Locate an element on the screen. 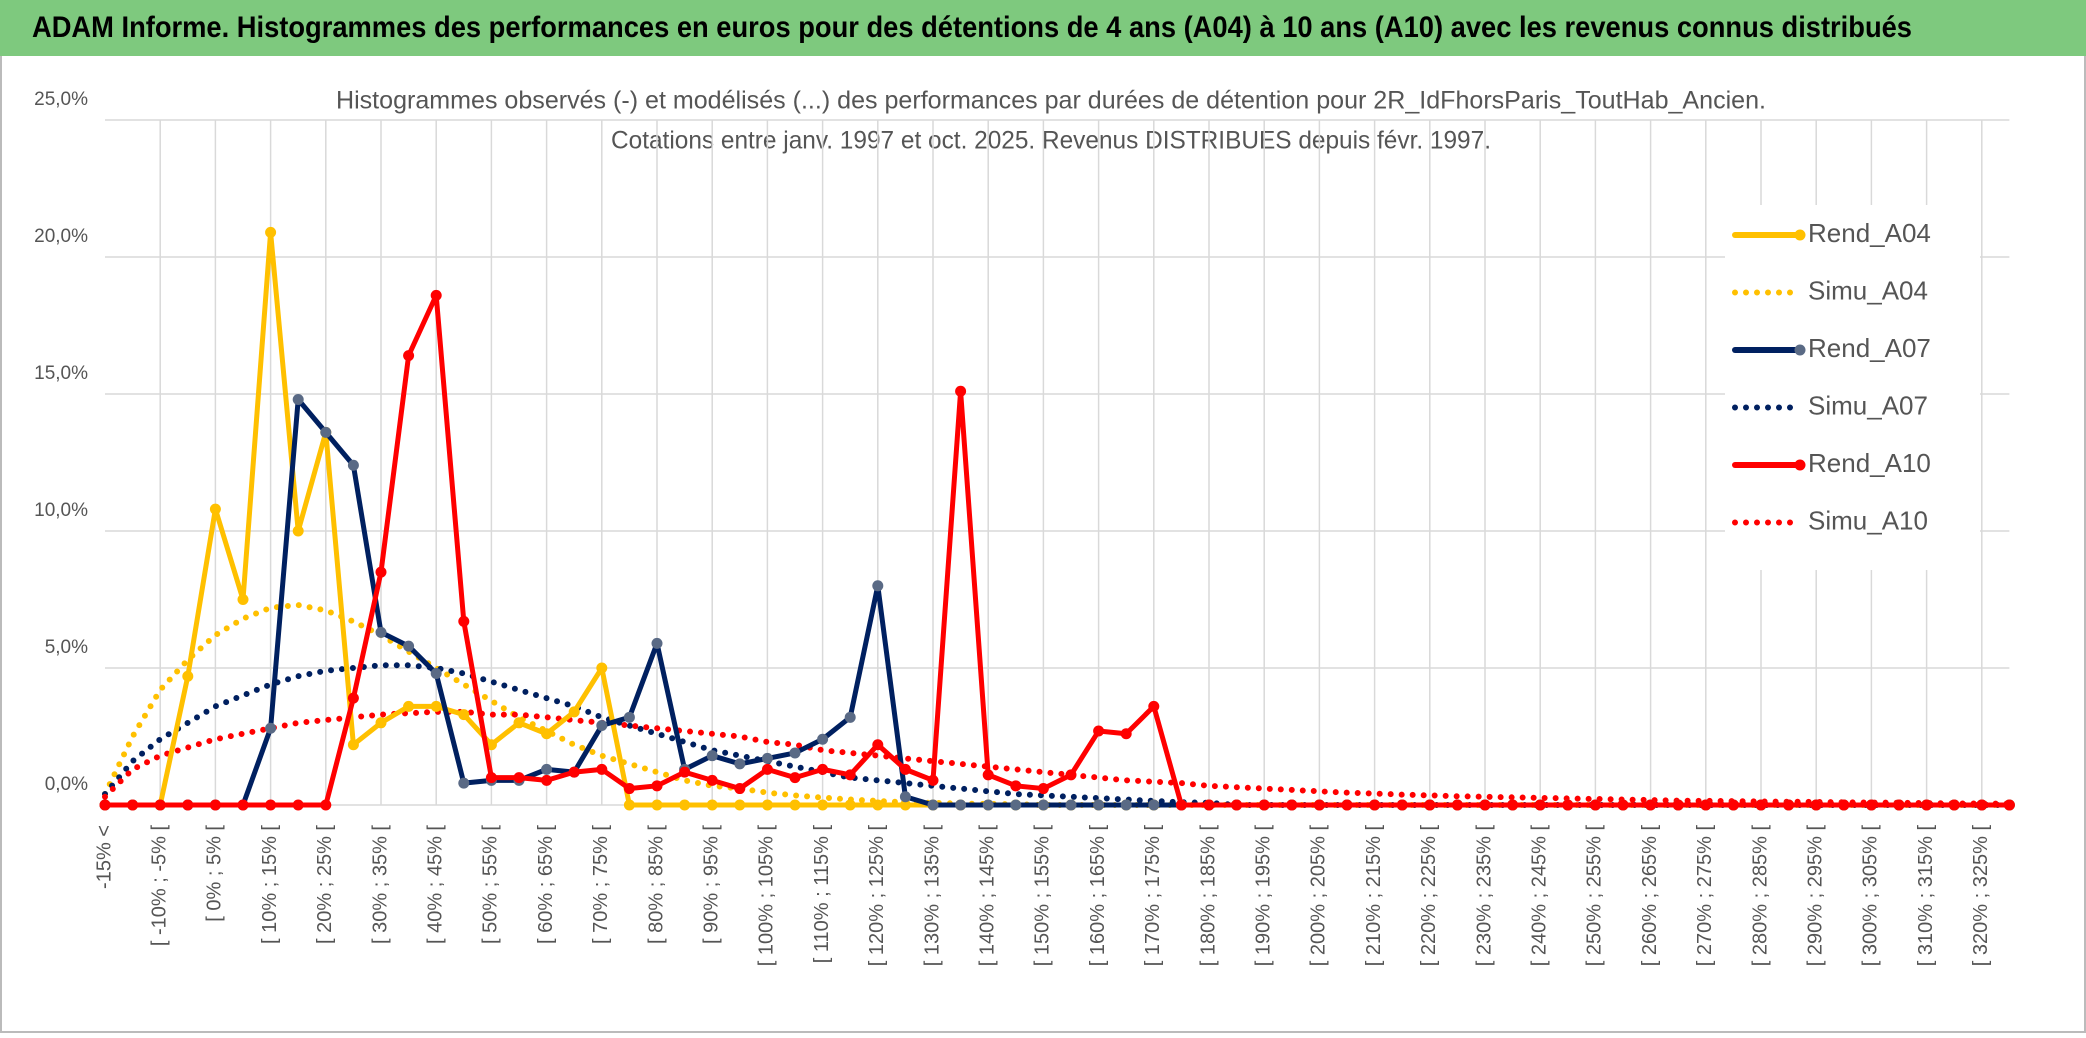 This screenshot has height=1038, width=2086. y-tick-label: 15,0% is located at coordinates (61, 373).